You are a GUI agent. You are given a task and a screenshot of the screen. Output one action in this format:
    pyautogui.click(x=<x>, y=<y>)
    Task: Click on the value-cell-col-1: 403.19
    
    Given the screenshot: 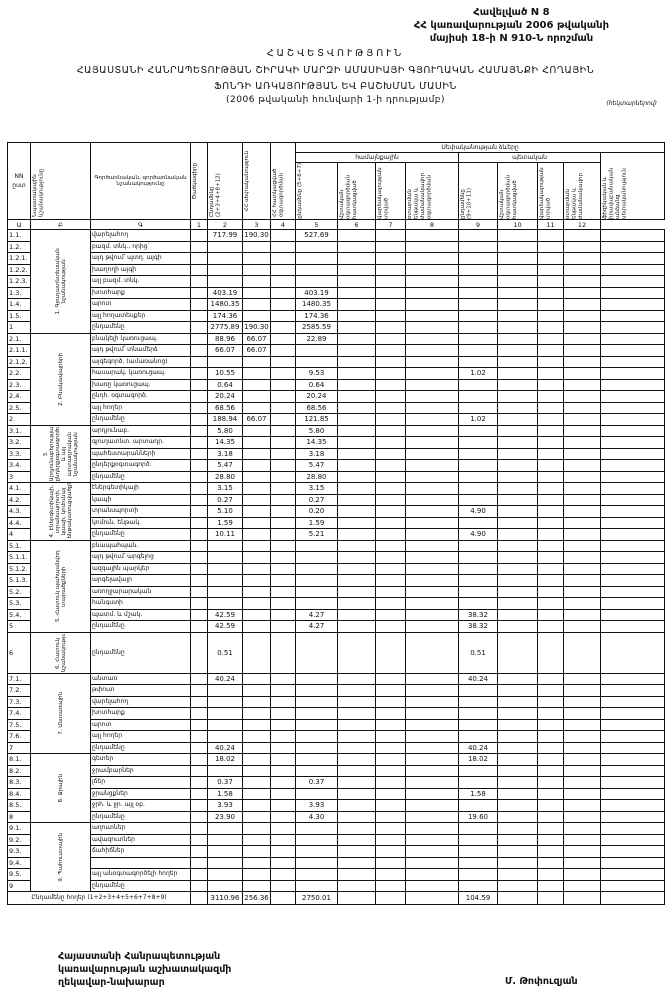 What is the action you would take?
    pyautogui.click(x=225, y=292)
    